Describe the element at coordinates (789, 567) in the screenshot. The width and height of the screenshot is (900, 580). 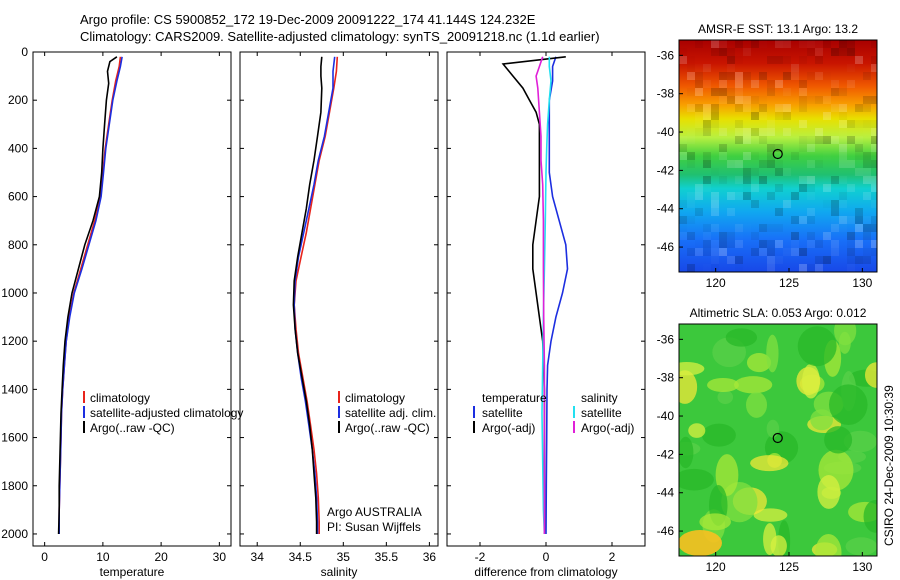
I see `map-x-tick-label: 125` at that location.